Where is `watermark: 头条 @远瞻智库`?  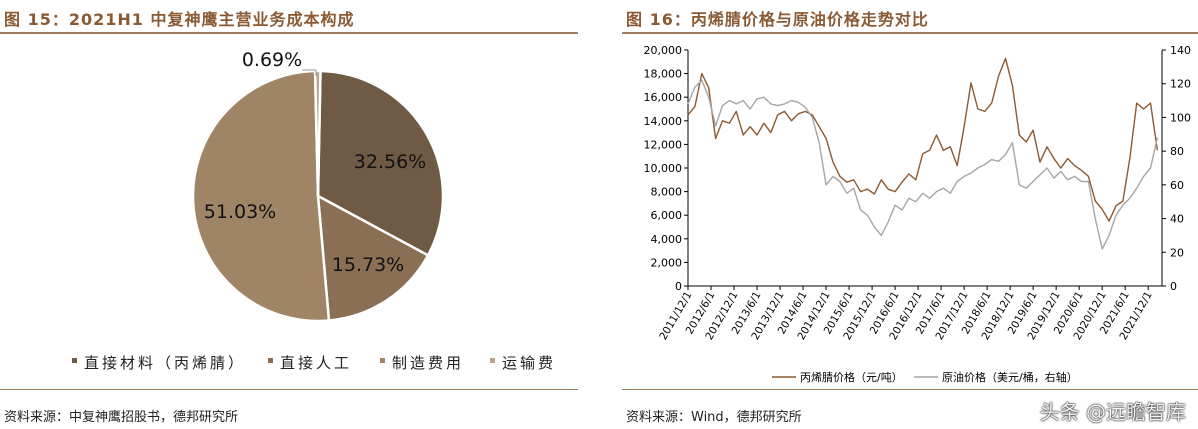 watermark: 头条 @远瞻智库 is located at coordinates (1112, 412).